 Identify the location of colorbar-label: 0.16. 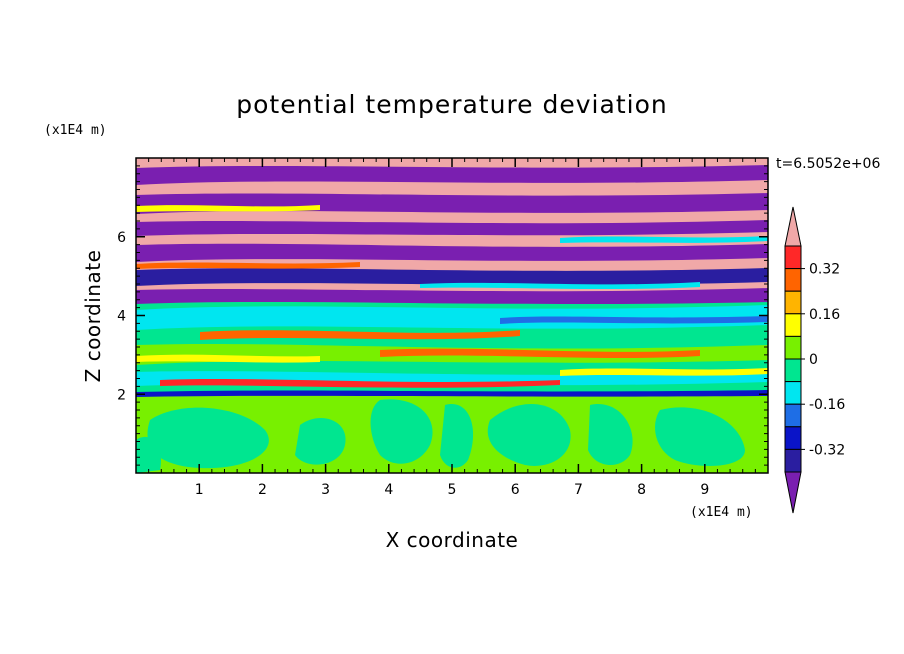
(824, 315).